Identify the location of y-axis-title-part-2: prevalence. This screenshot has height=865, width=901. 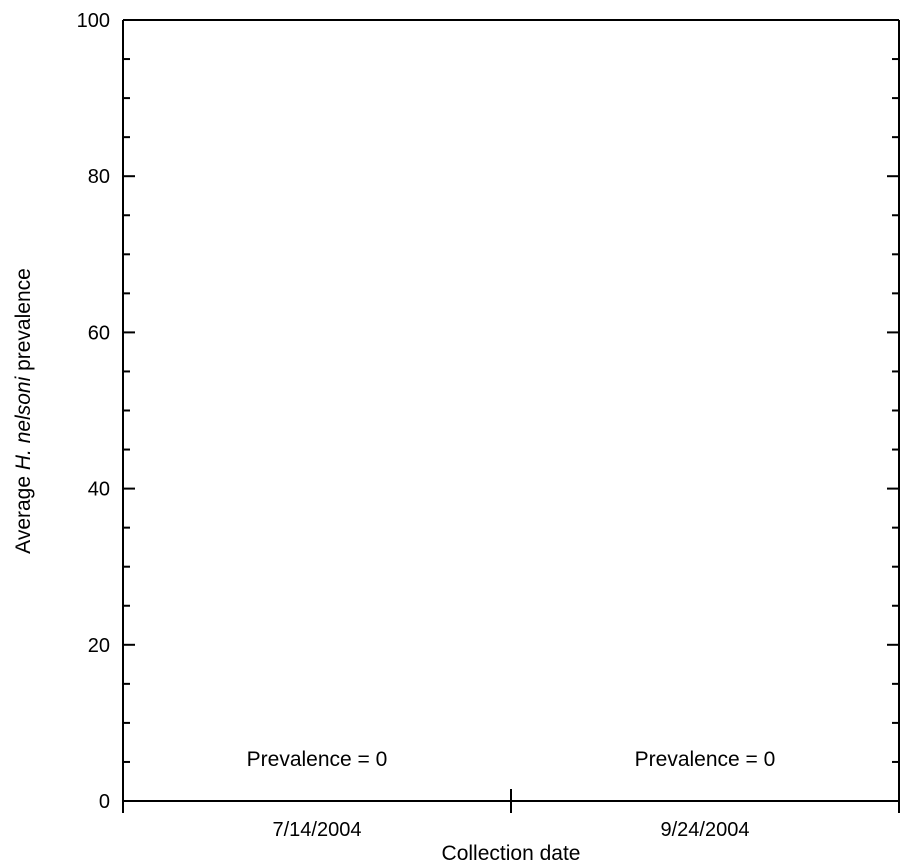
(23, 322).